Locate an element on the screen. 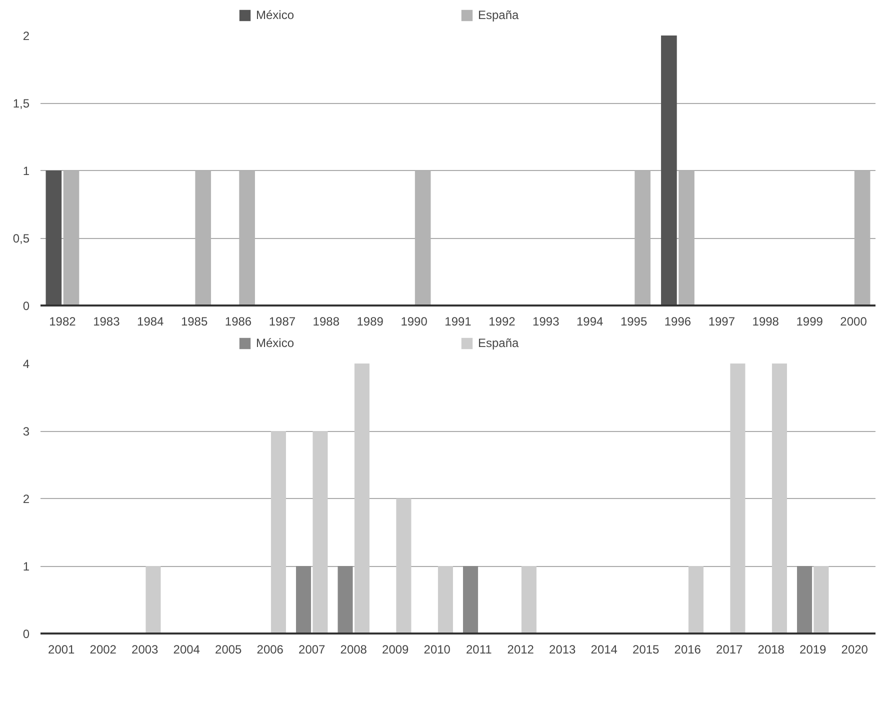  x-tick-label: 2008 is located at coordinates (354, 649).